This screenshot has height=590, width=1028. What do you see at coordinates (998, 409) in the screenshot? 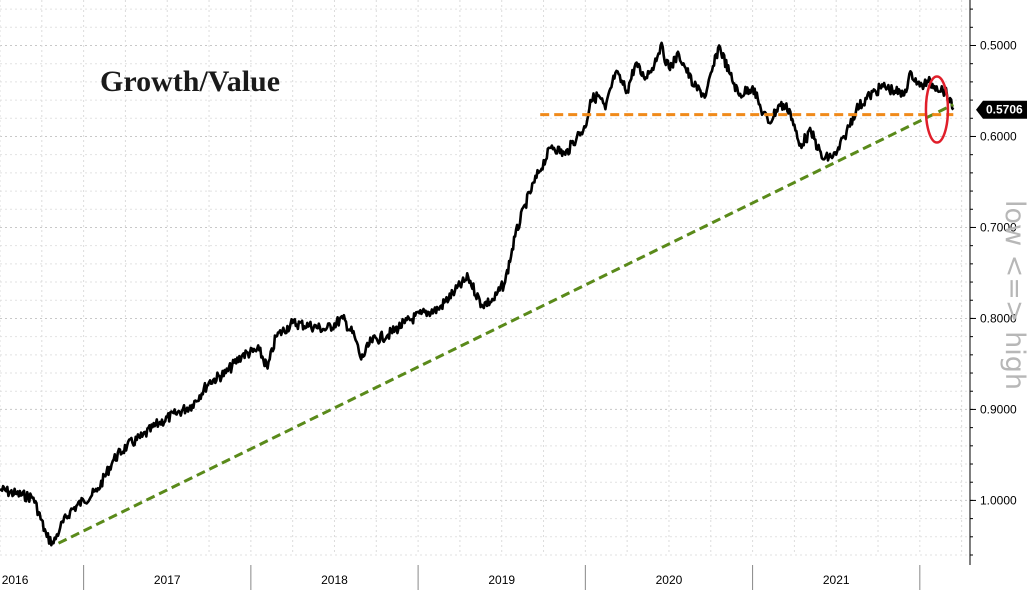
I see `y-tick-label: 0.9000` at bounding box center [998, 409].